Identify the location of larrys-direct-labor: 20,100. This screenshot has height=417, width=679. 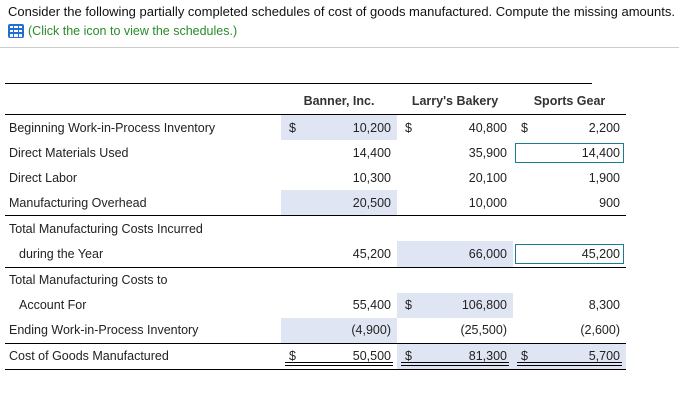
(487, 177).